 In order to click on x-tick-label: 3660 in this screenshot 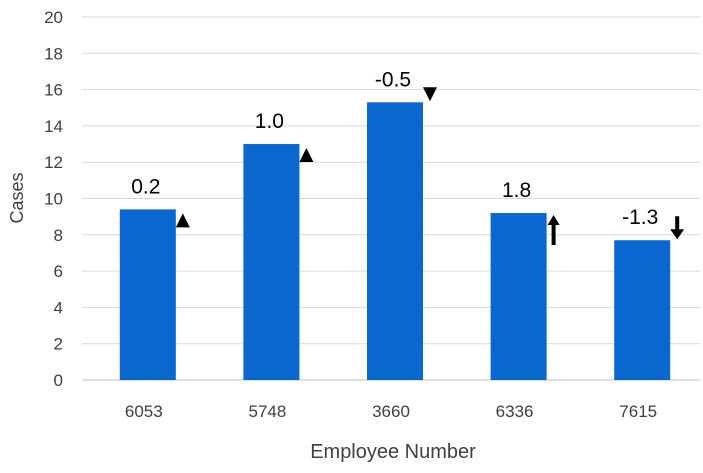, I will do `click(391, 411)`.